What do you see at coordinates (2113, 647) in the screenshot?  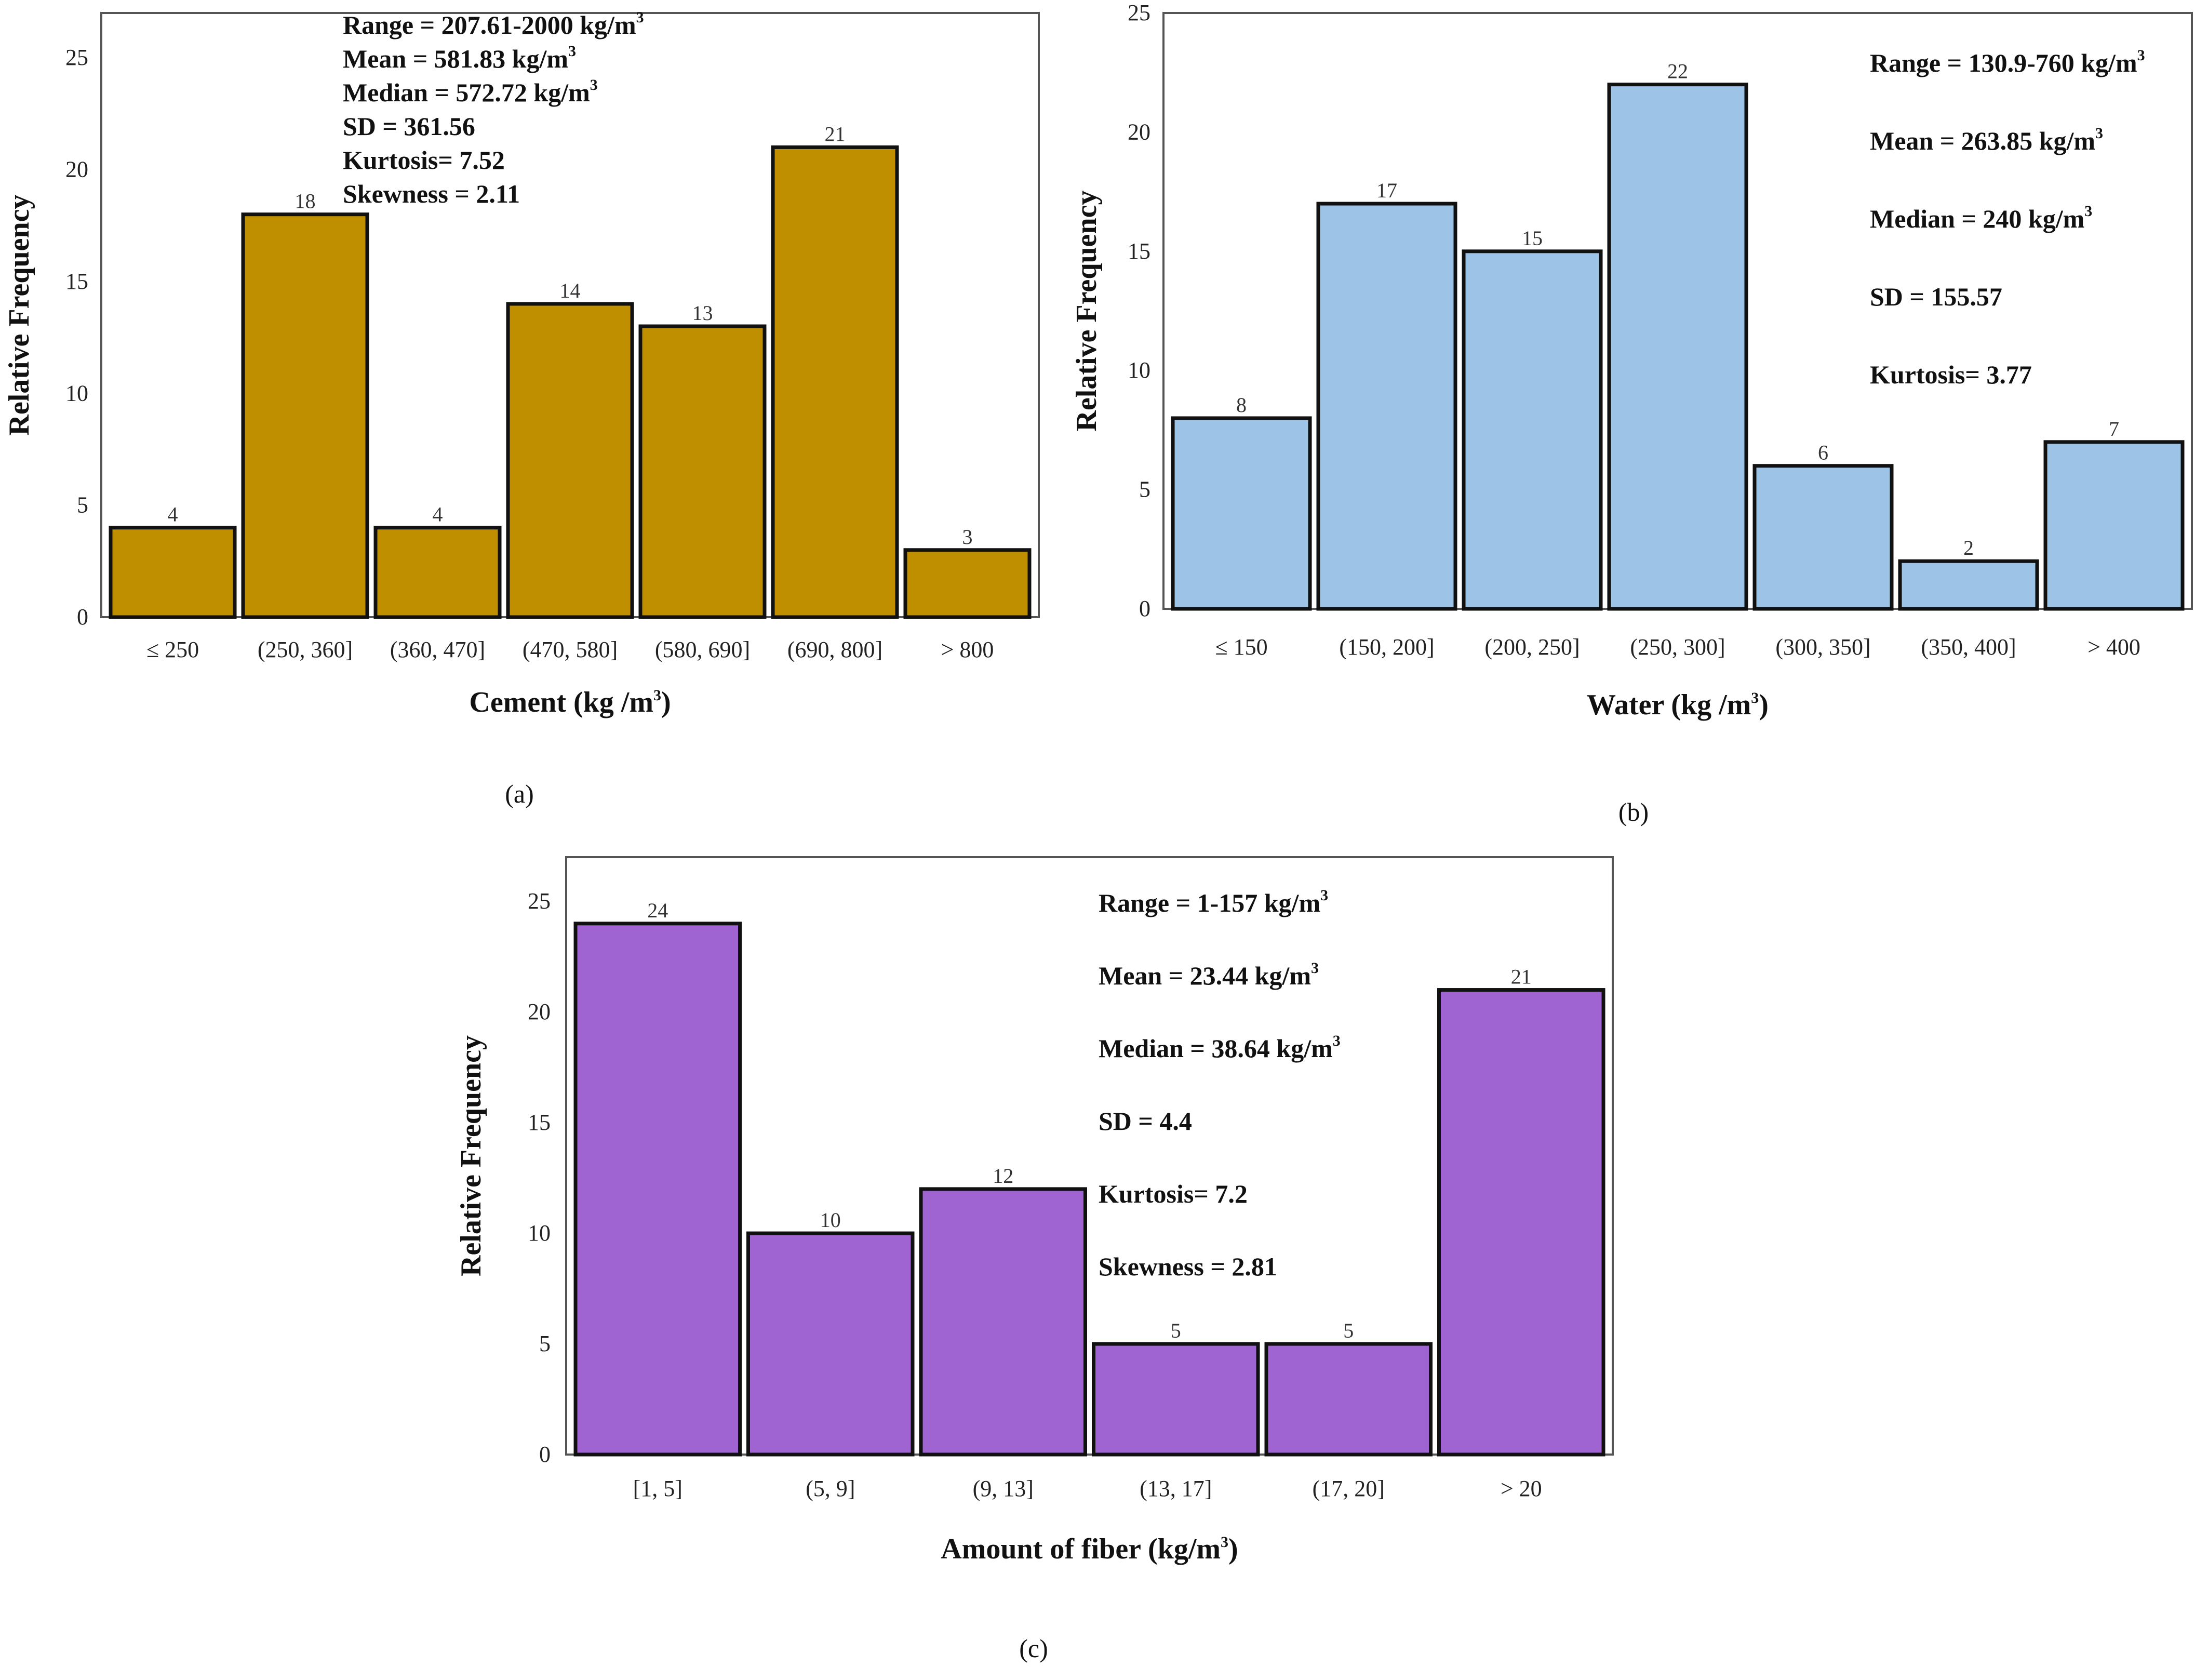 I see `x-tick-label: > 400` at bounding box center [2113, 647].